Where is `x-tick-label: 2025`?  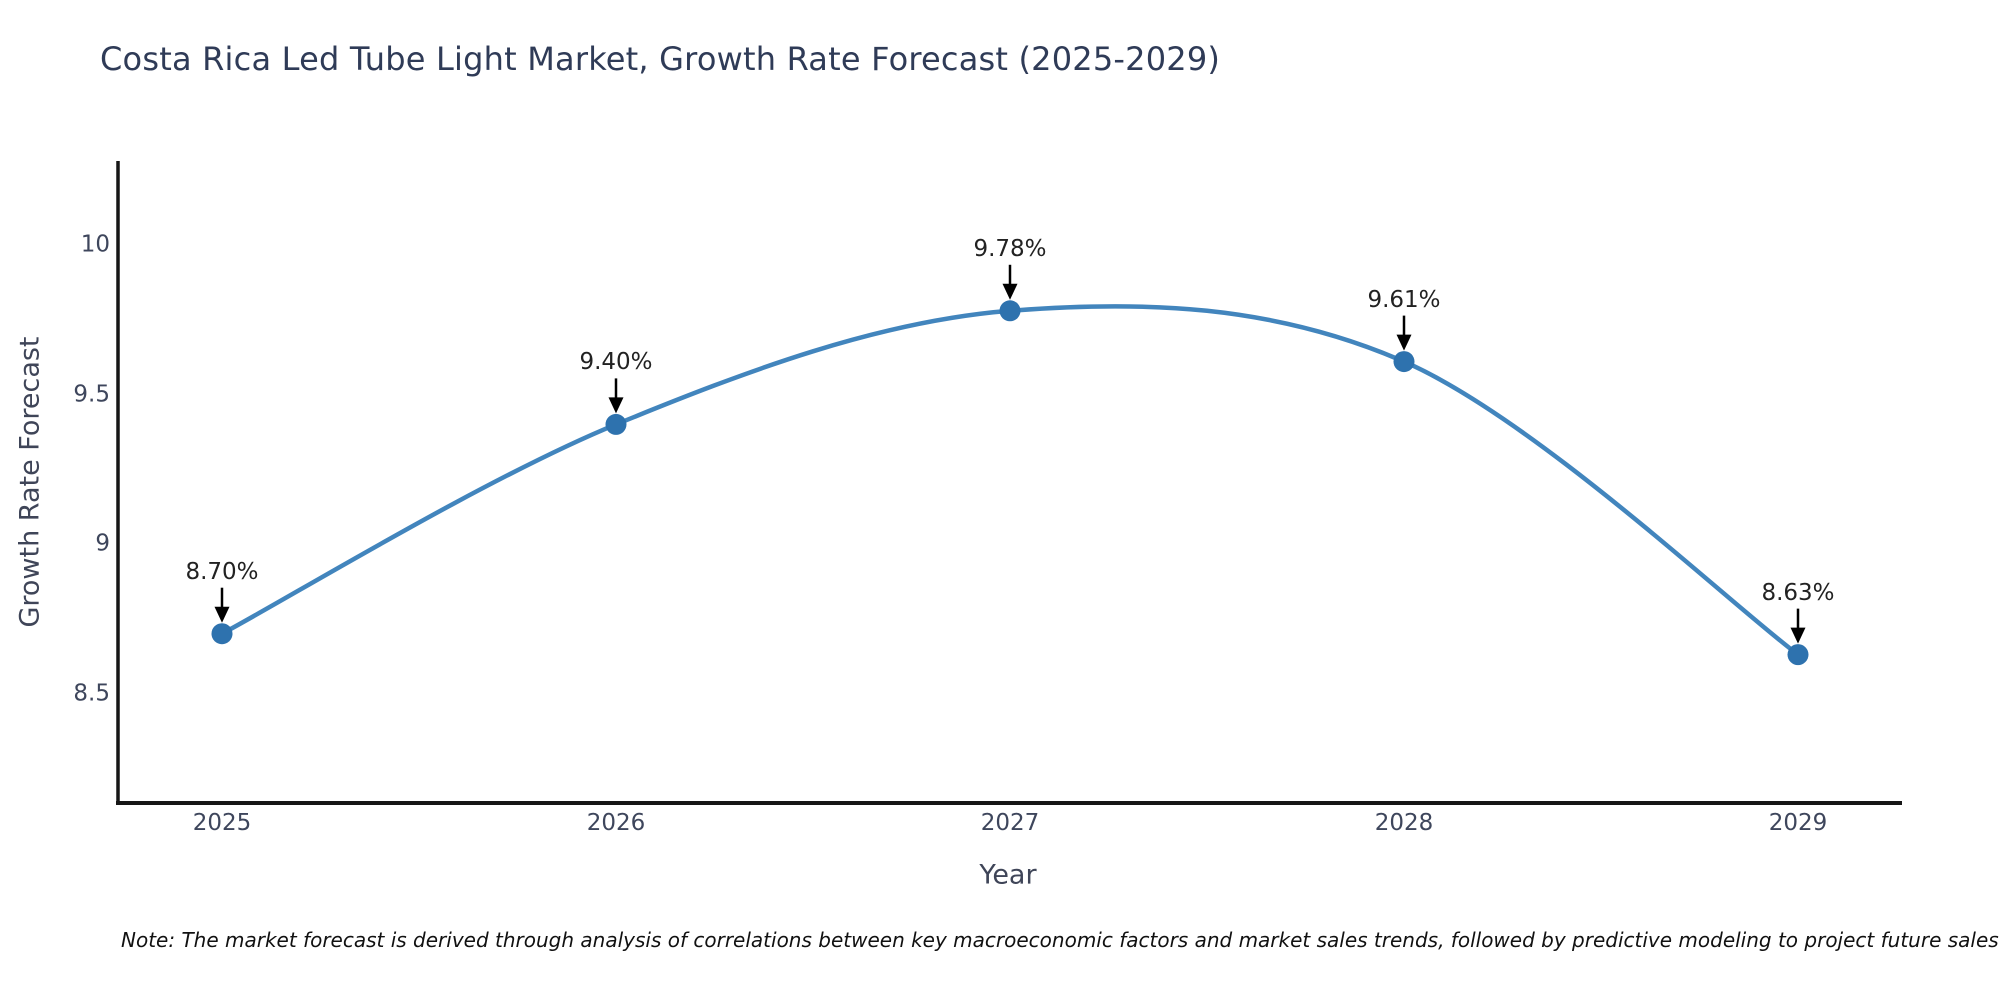
x-tick-label: 2025 is located at coordinates (222, 823).